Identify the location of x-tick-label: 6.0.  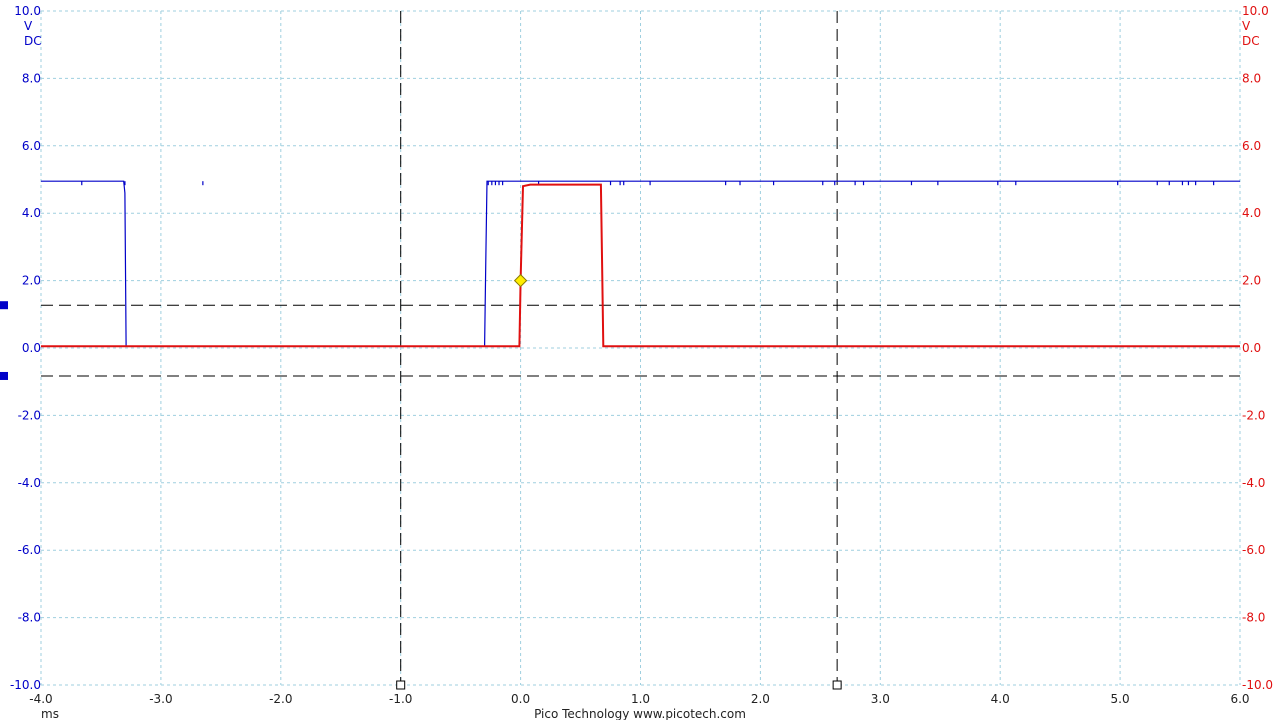
(1239, 699).